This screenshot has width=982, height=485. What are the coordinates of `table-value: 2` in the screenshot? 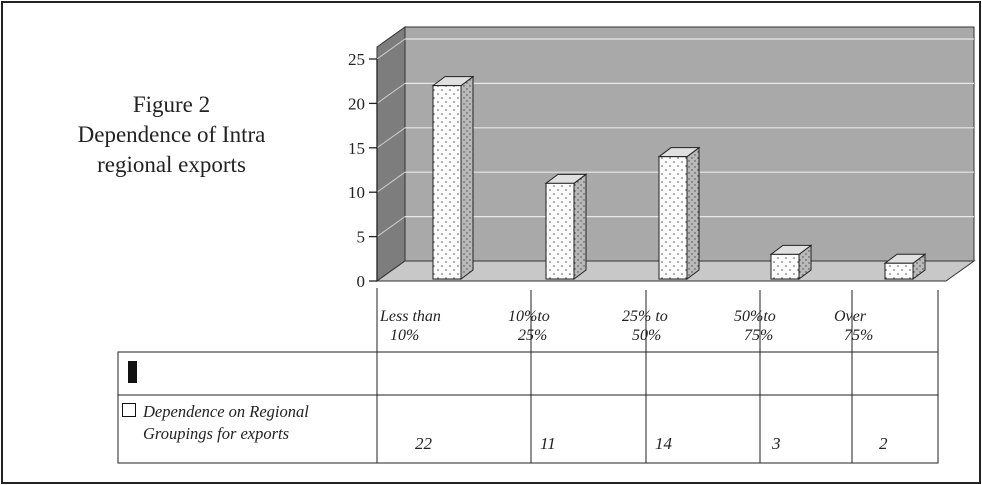 It's located at (883, 443).